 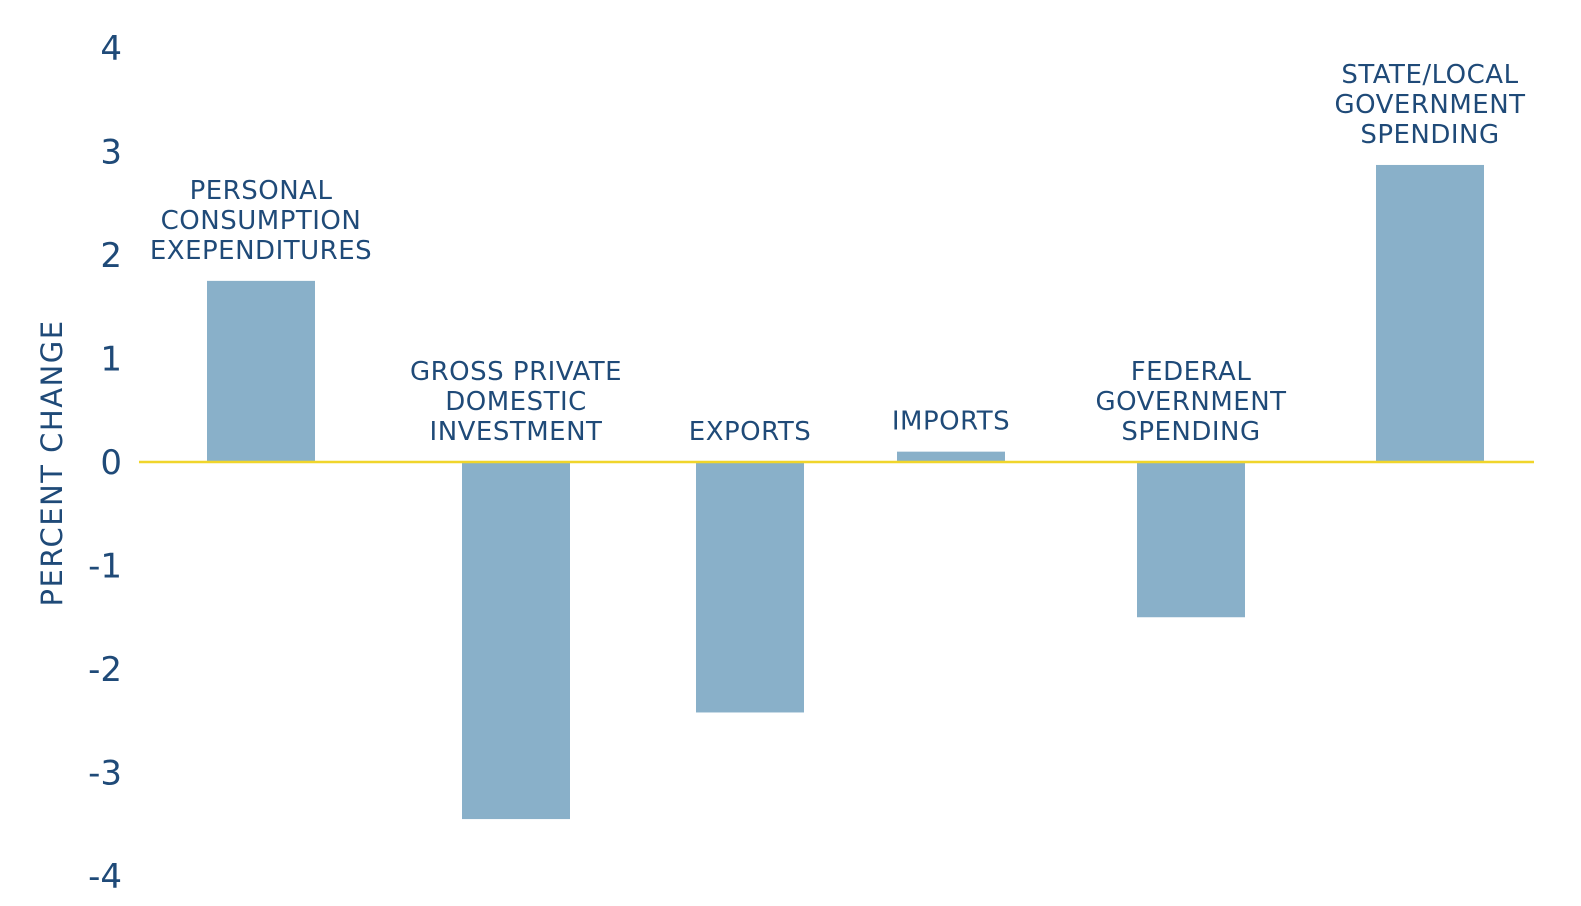 I want to click on category-label: PERSONAL CONSUMPTION EXEPENDITURES, so click(x=261, y=221).